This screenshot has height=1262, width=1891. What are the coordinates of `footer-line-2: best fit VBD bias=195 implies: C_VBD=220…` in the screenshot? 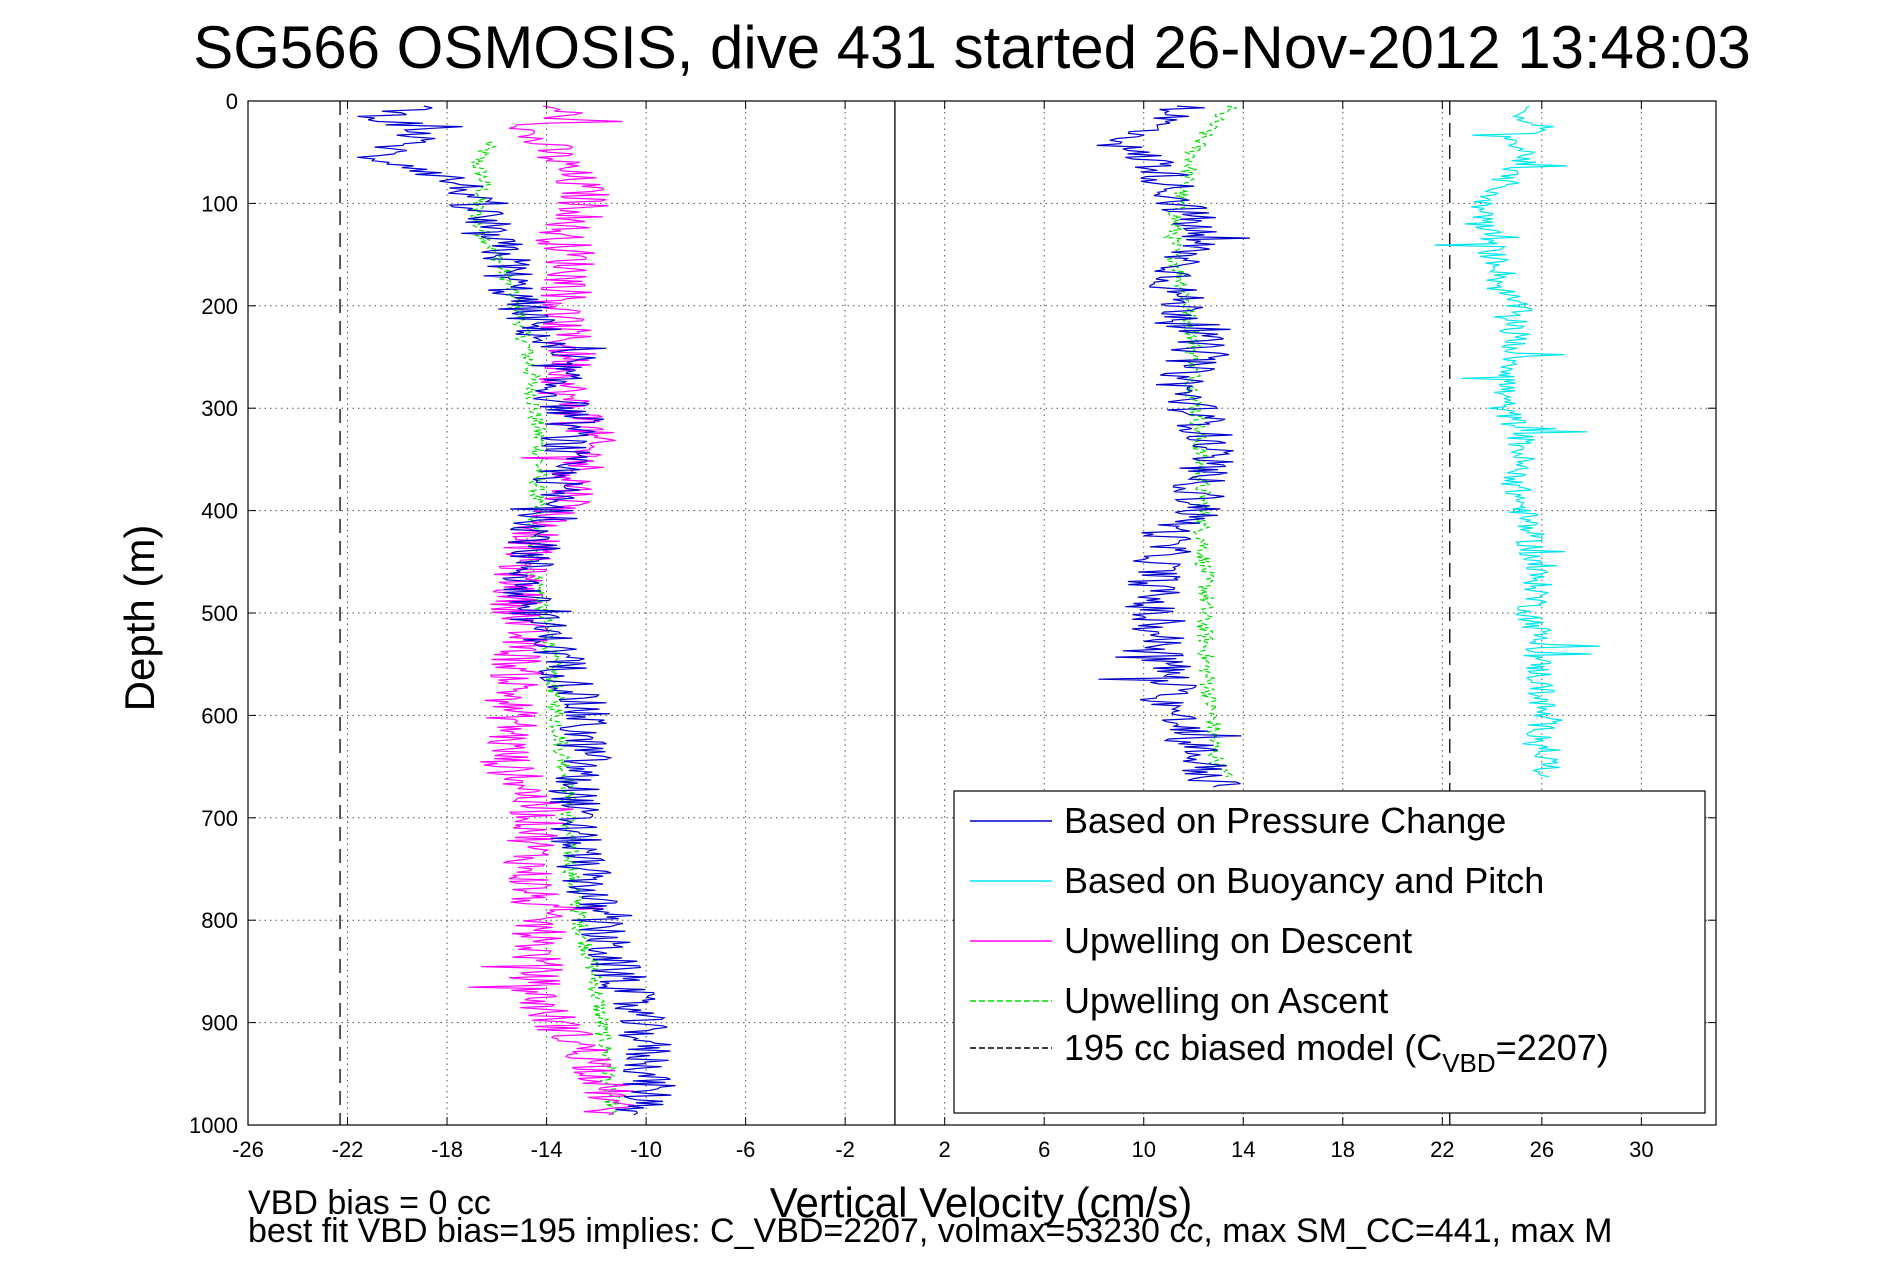 It's located at (930, 1231).